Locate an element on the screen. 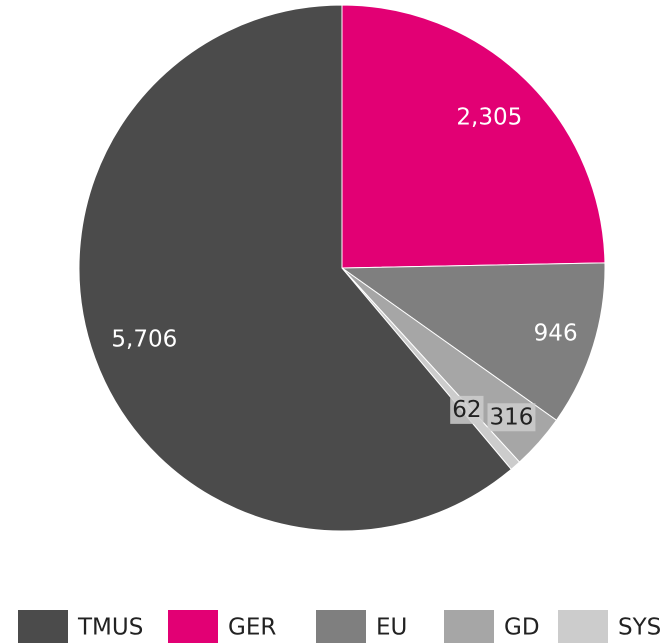  data-label: 62 is located at coordinates (466, 410).